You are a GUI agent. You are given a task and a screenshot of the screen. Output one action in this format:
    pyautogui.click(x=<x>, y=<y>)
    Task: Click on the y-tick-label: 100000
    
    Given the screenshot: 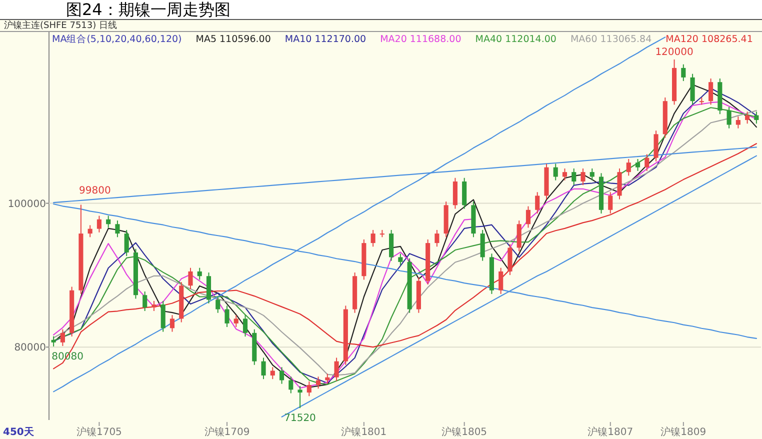 What is the action you would take?
    pyautogui.click(x=27, y=204)
    